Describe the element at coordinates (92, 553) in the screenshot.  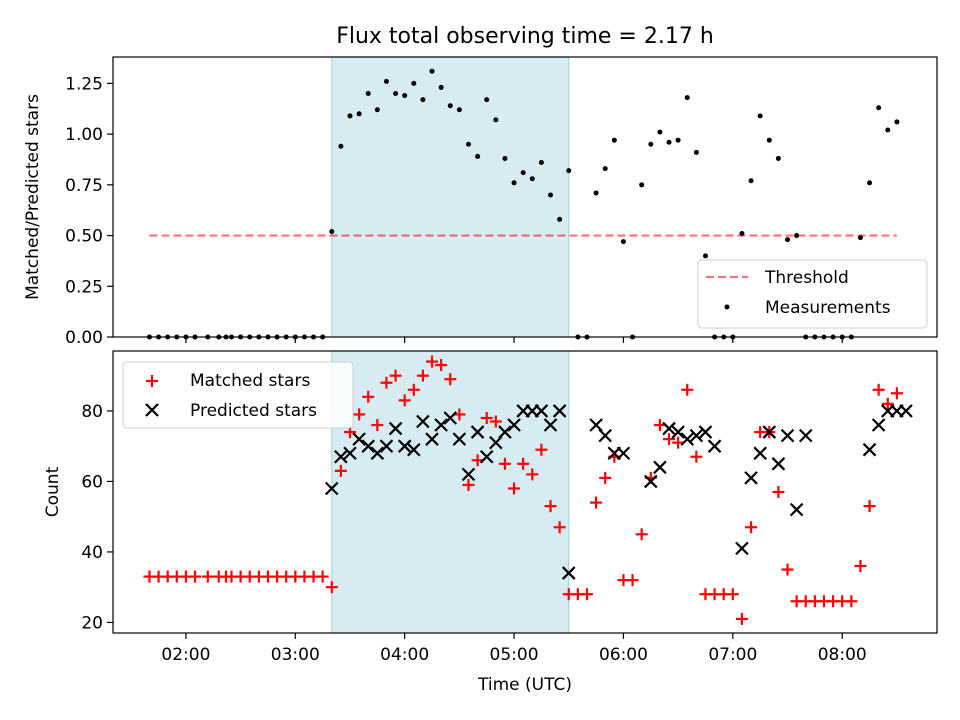
I see `bottom-y-tick-label: 40` at that location.